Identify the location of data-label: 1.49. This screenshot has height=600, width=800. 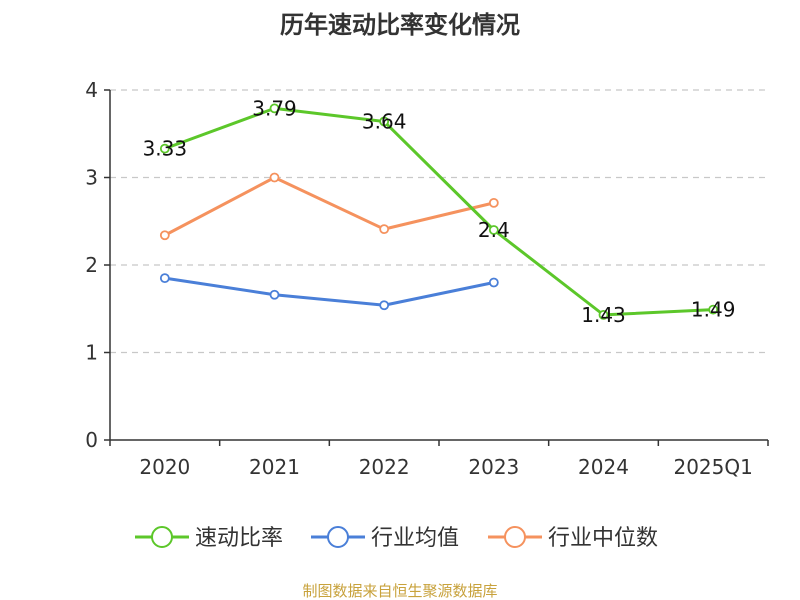
(713, 310).